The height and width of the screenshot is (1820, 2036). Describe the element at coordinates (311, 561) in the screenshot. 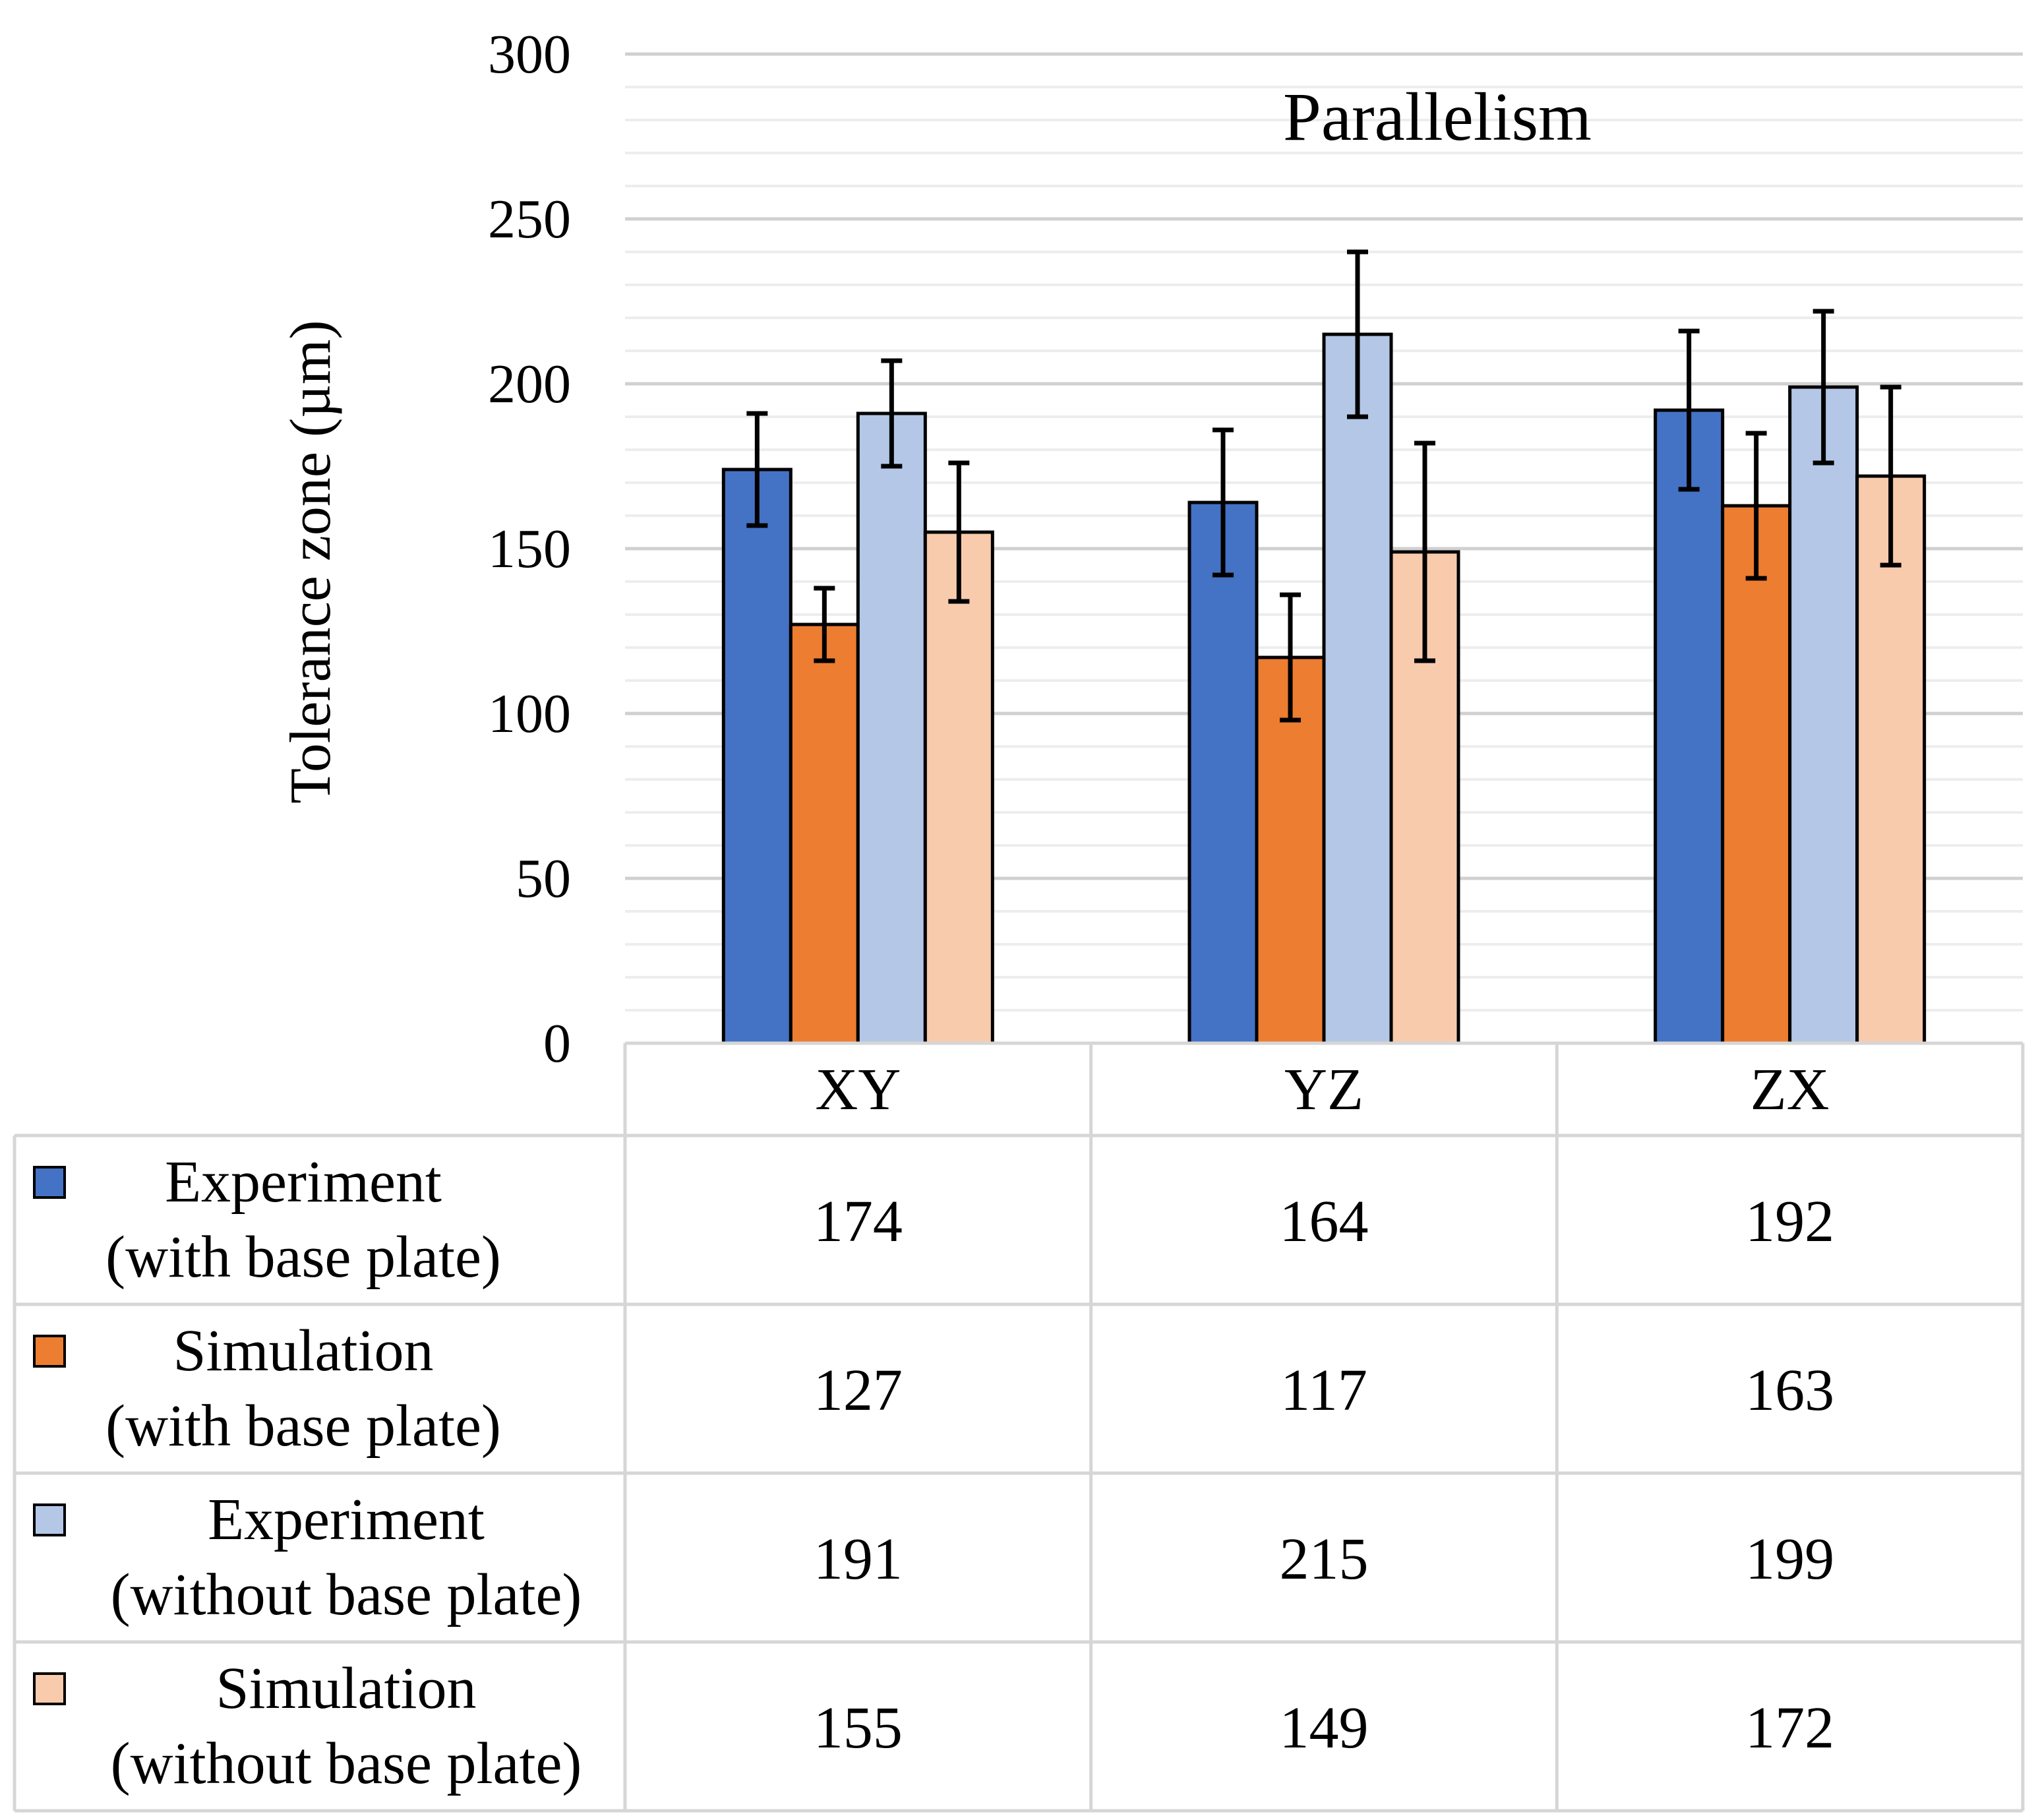

I see `y-axis-title: Tolerance zone (µm)` at that location.